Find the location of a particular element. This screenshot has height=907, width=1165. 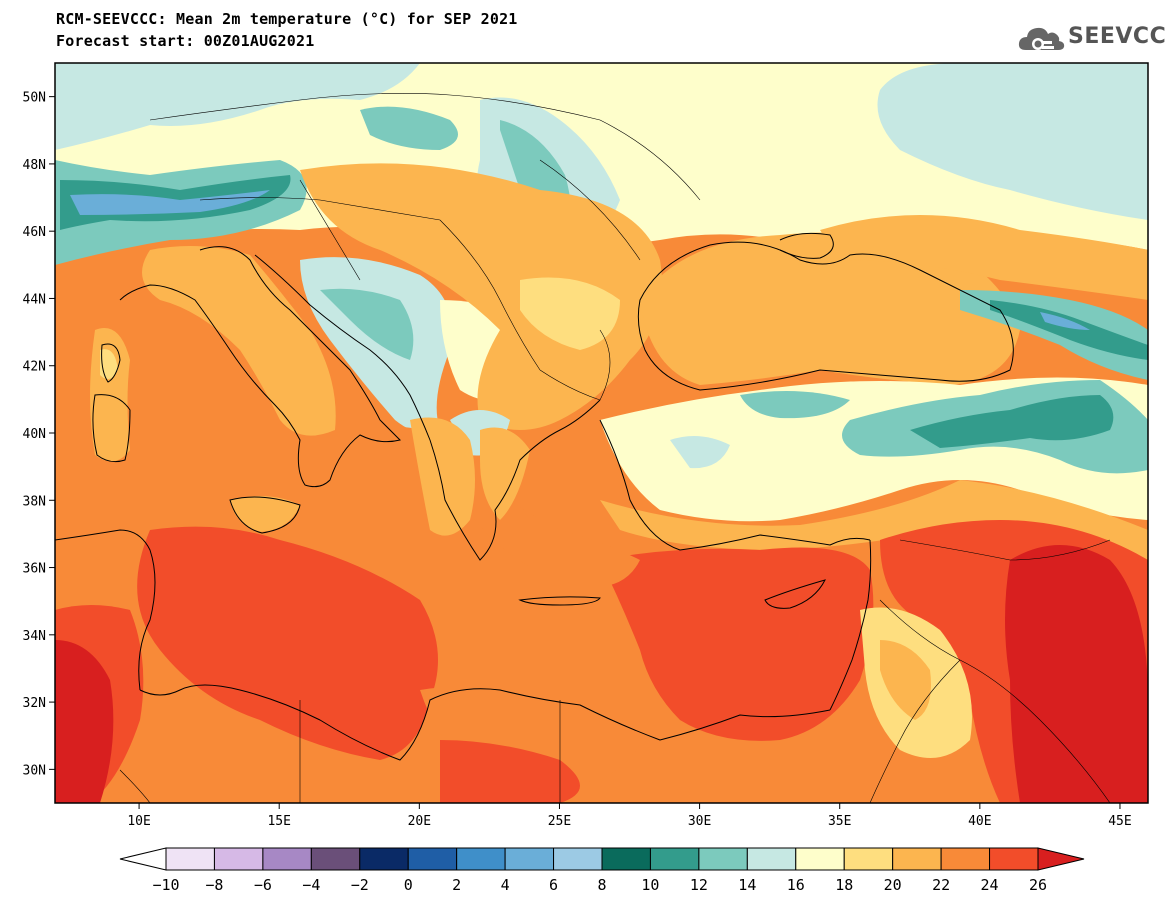

lat-tick-label: 46N is located at coordinates (34, 232).